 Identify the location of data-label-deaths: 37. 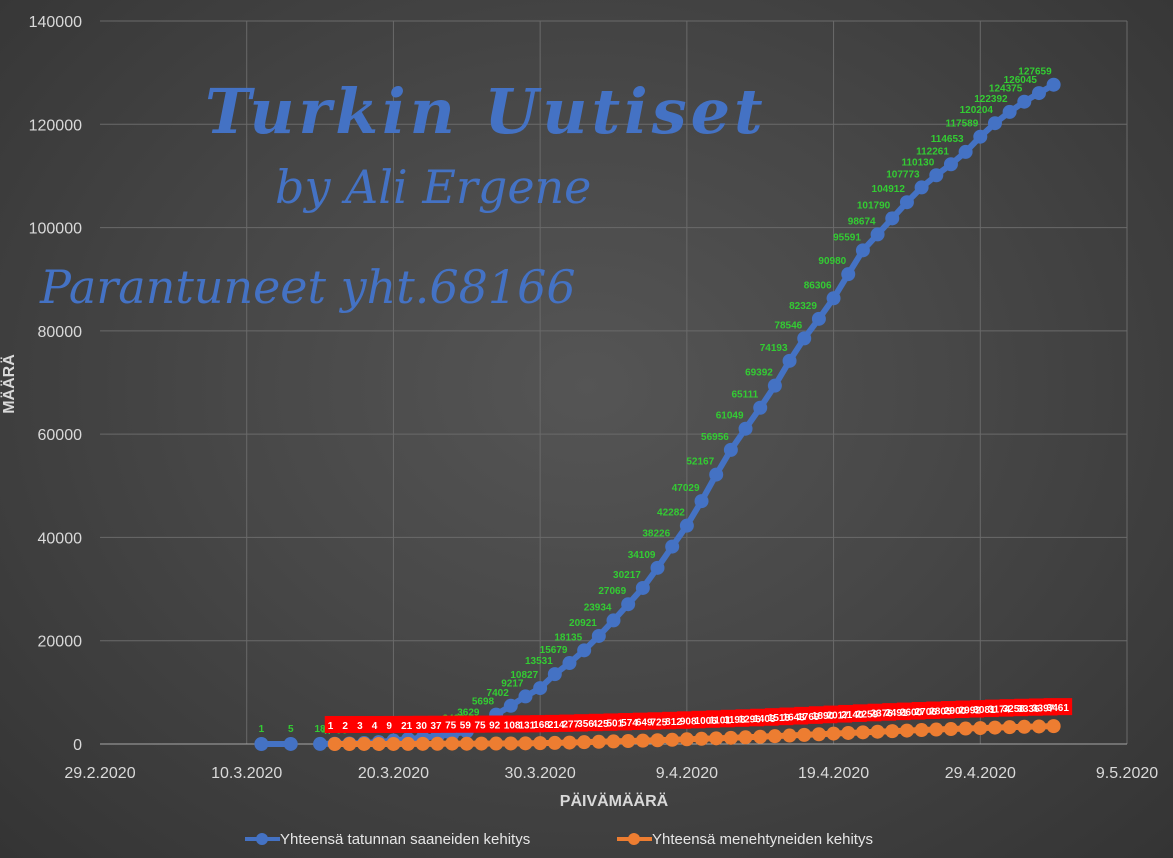
(436, 726).